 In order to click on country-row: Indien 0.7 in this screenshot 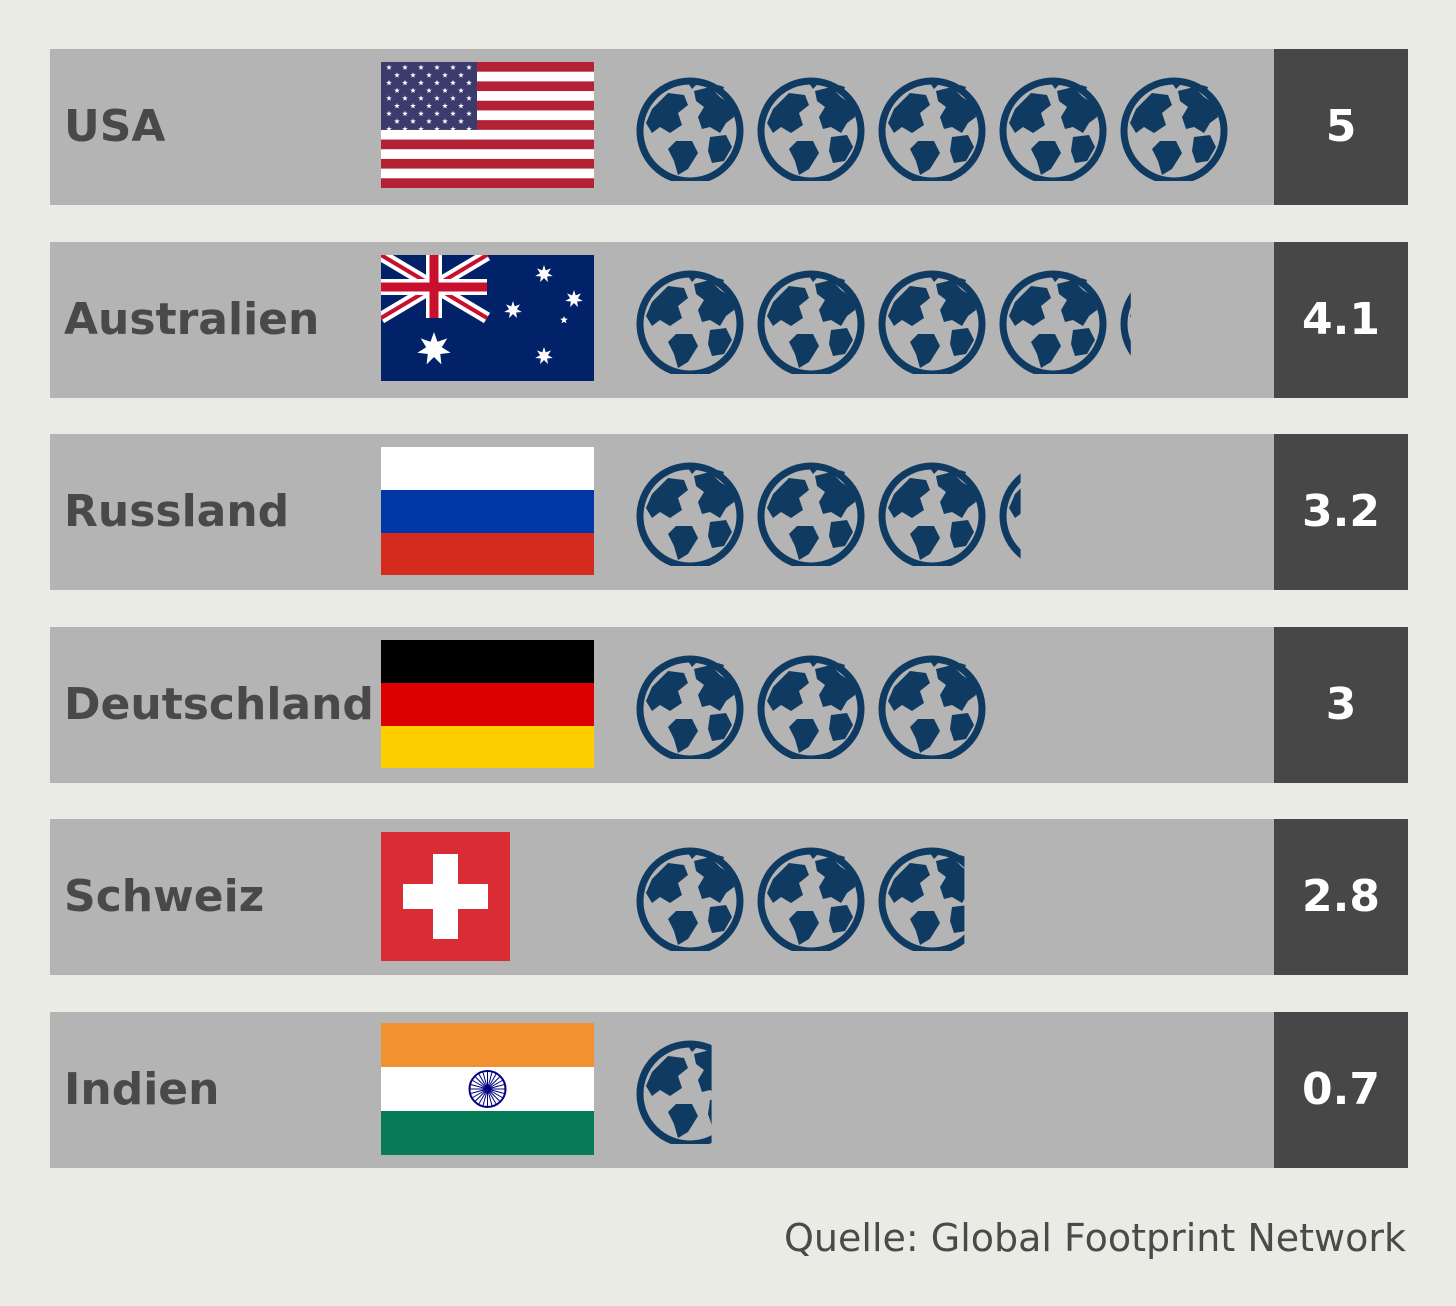, I will do `click(729, 1090)`.